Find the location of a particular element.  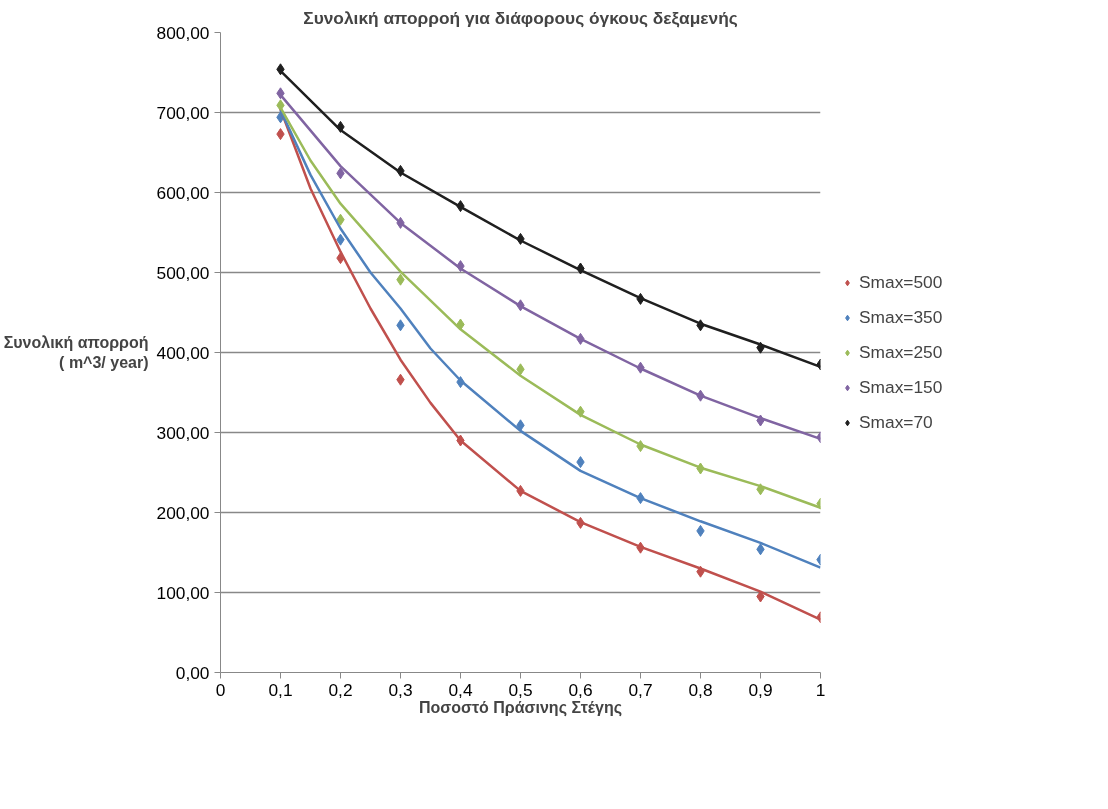

y-tick-label: 700,00 is located at coordinates (183, 112).